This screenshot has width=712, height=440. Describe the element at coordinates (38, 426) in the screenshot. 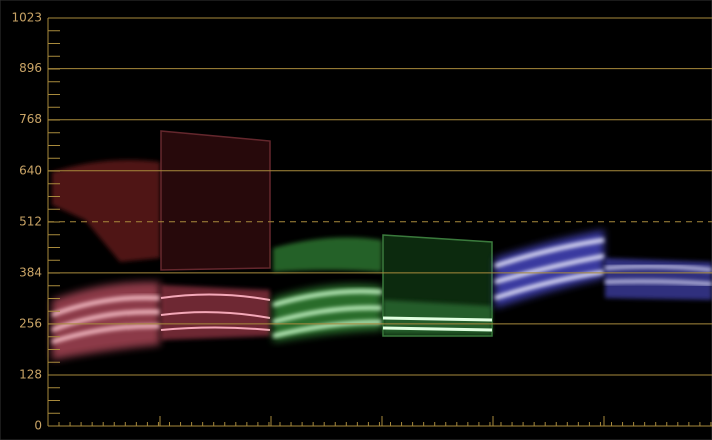

I see `y-tick-label: 0` at that location.